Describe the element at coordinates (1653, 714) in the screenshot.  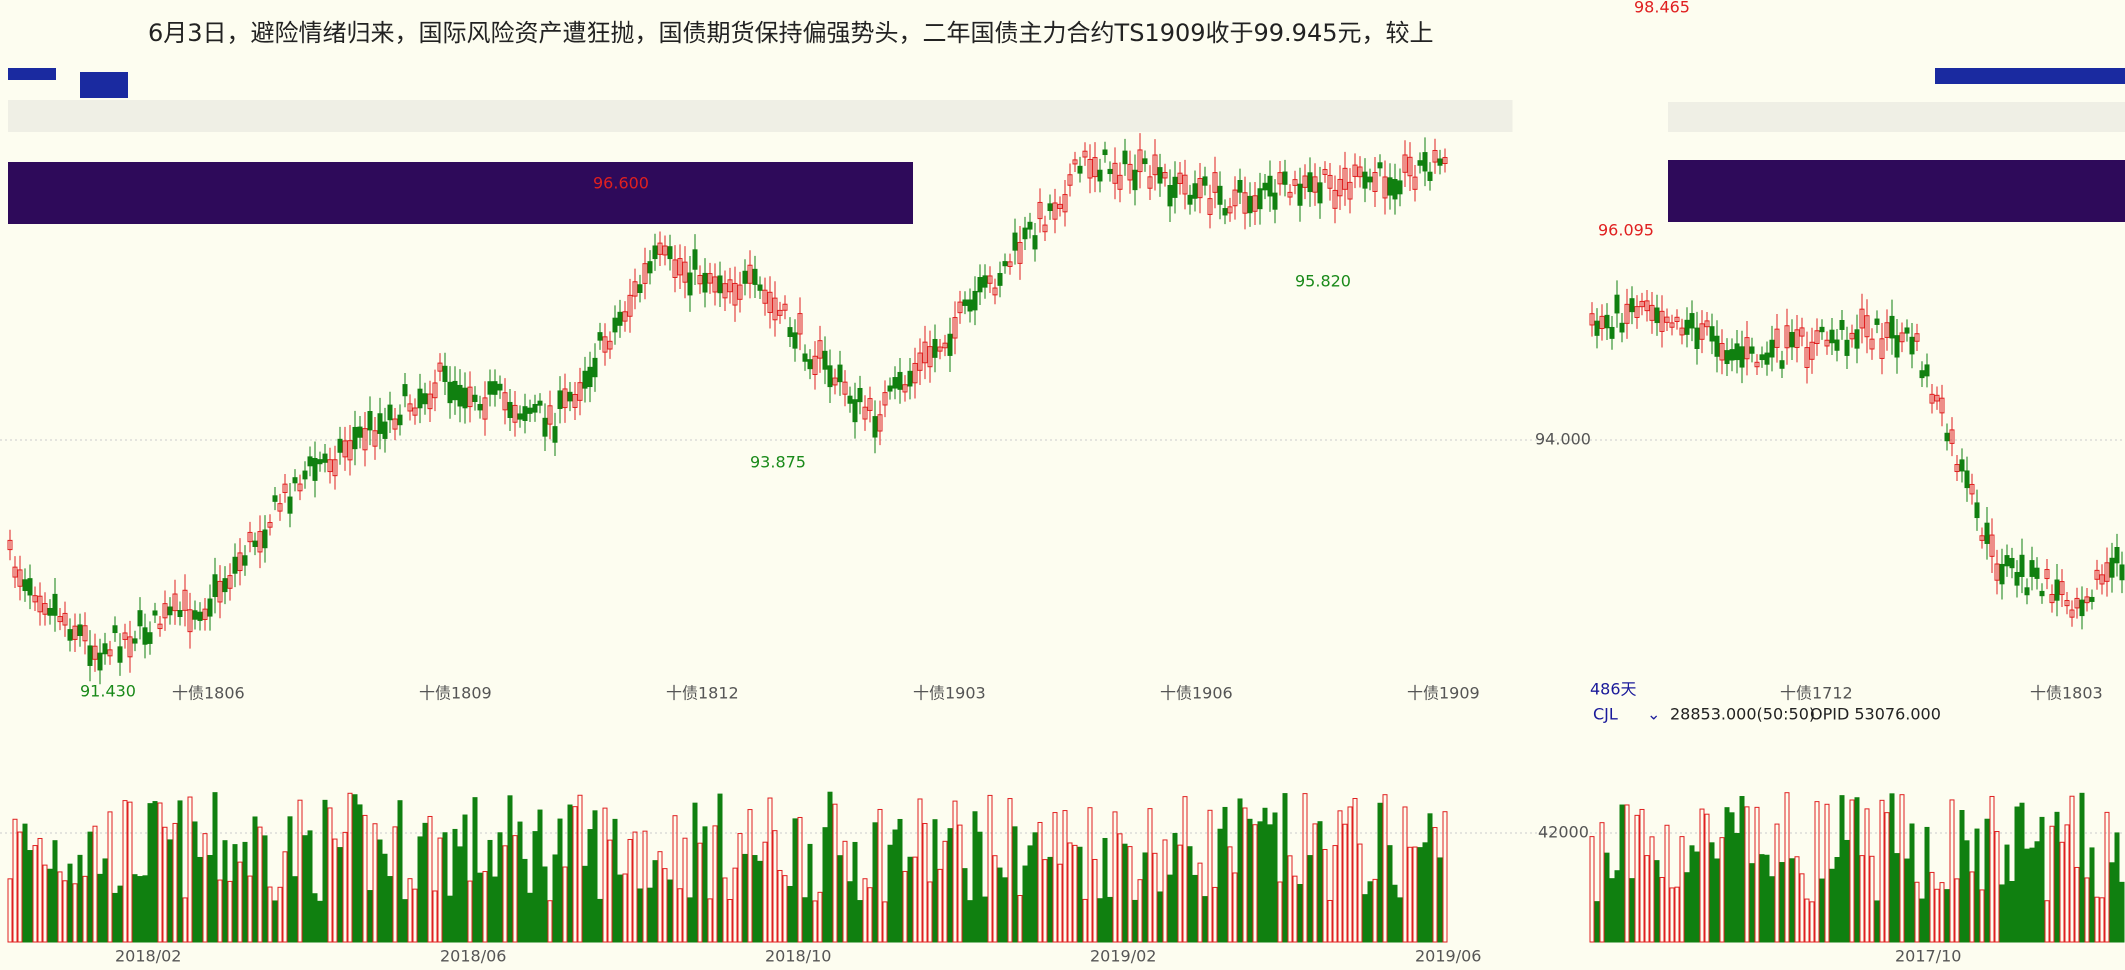
I see `indicator-dropdown: ⌄` at that location.